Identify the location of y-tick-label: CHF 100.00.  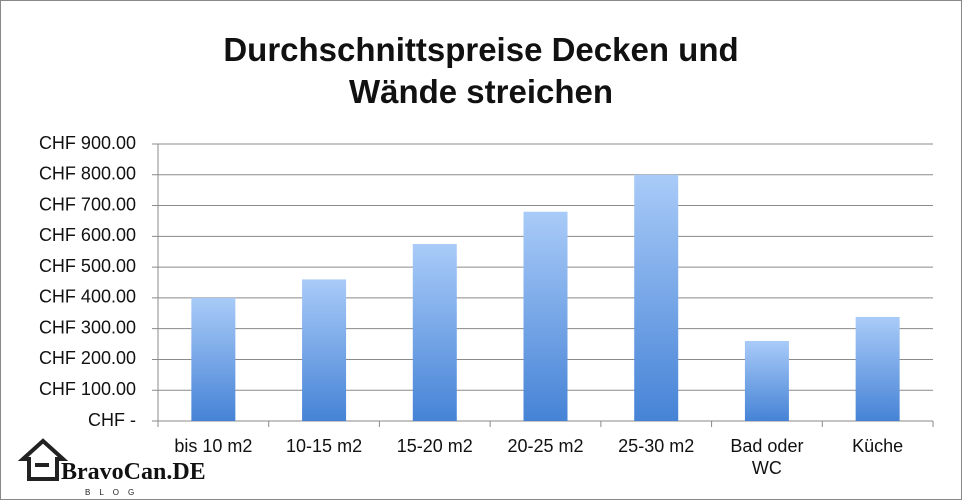
(87, 389).